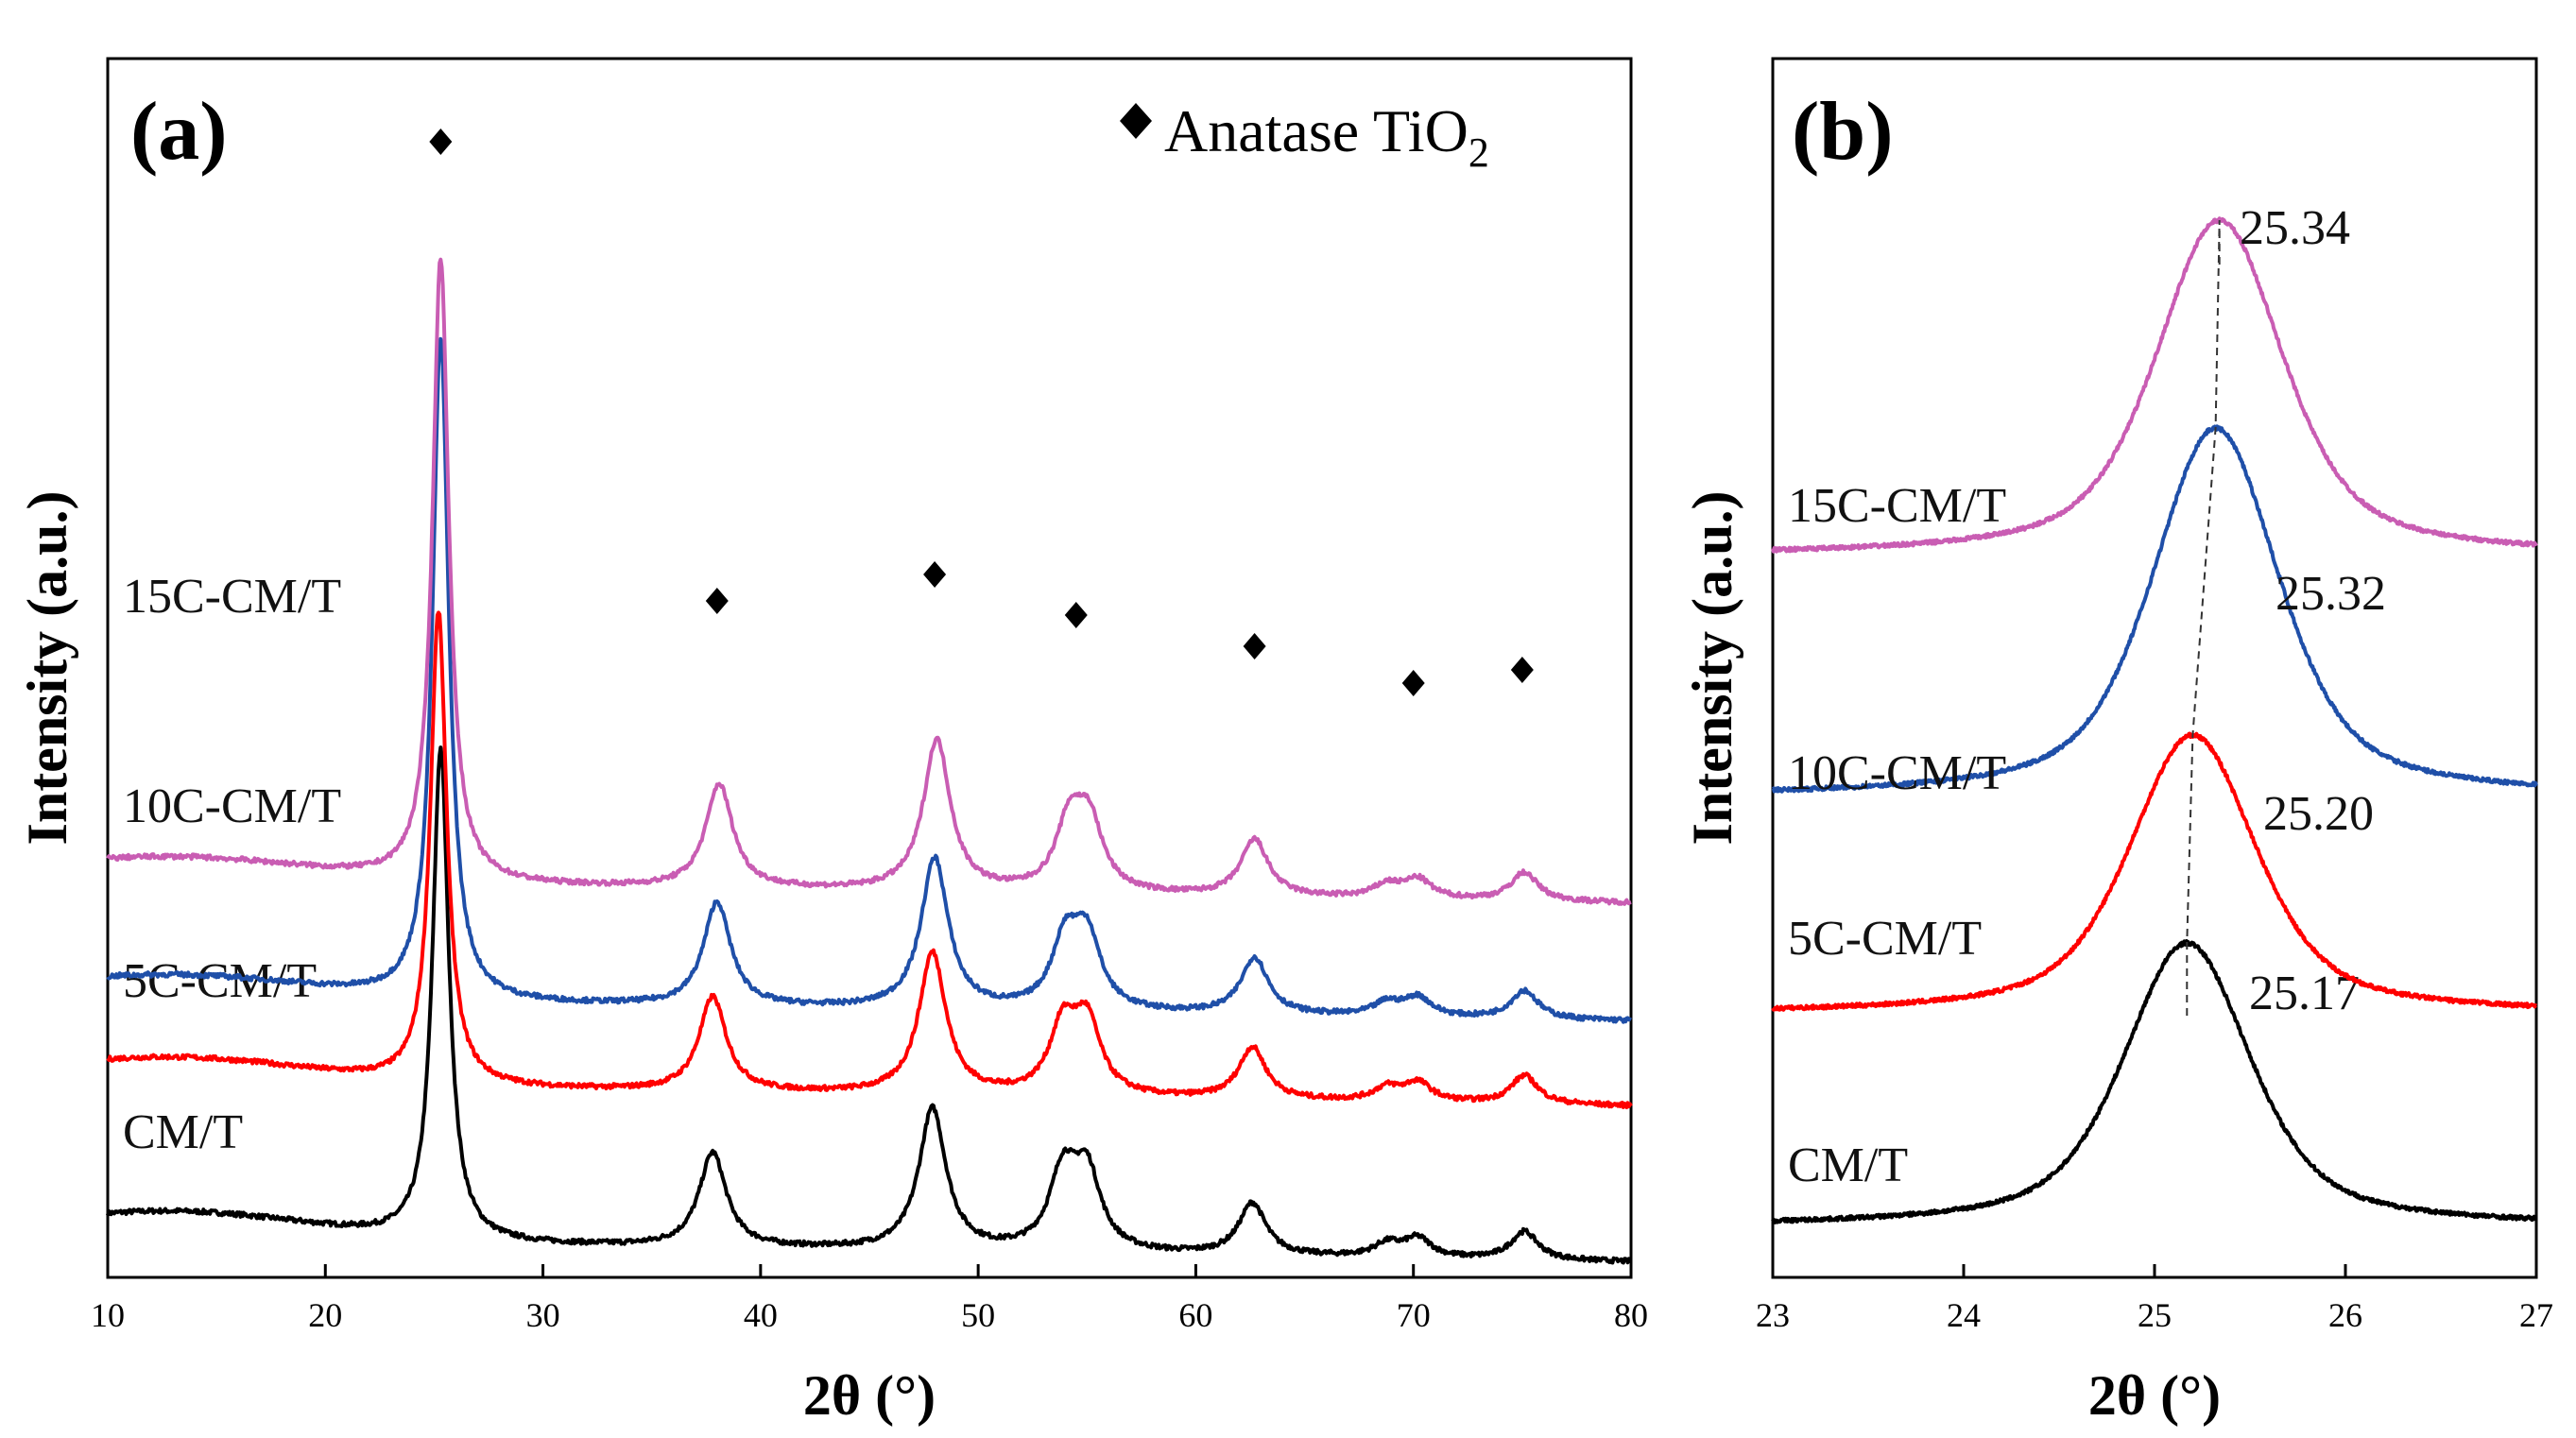  Describe the element at coordinates (1897, 773) in the screenshot. I see `panel-b-series-label: 10C-CM/T` at that location.